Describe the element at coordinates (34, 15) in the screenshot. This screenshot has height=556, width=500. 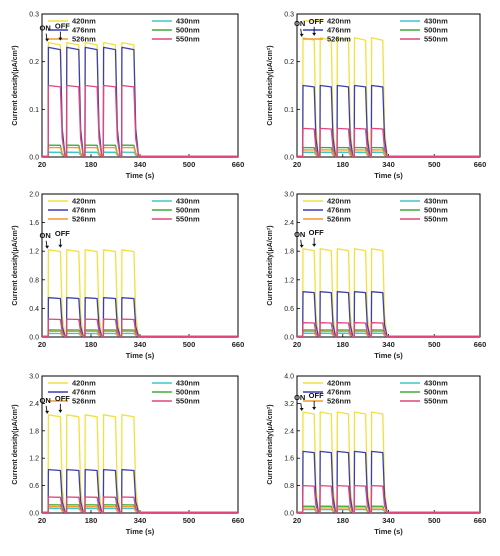
I see `y-tick-label: 0.3` at that location.